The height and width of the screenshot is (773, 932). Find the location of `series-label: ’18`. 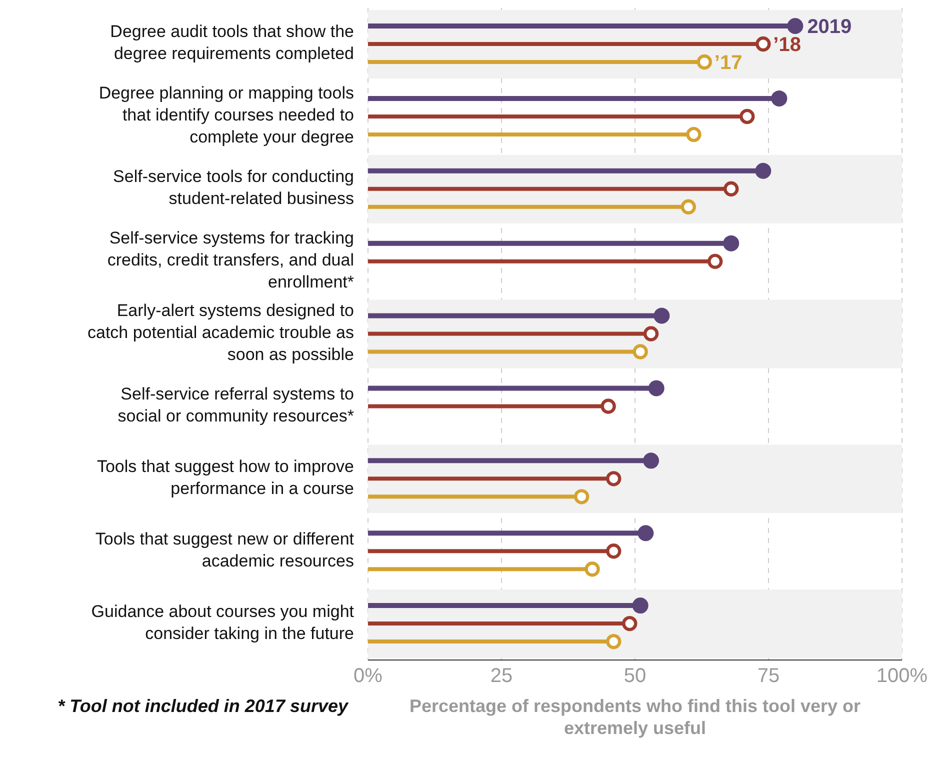

series-label: ’18 is located at coordinates (787, 45).